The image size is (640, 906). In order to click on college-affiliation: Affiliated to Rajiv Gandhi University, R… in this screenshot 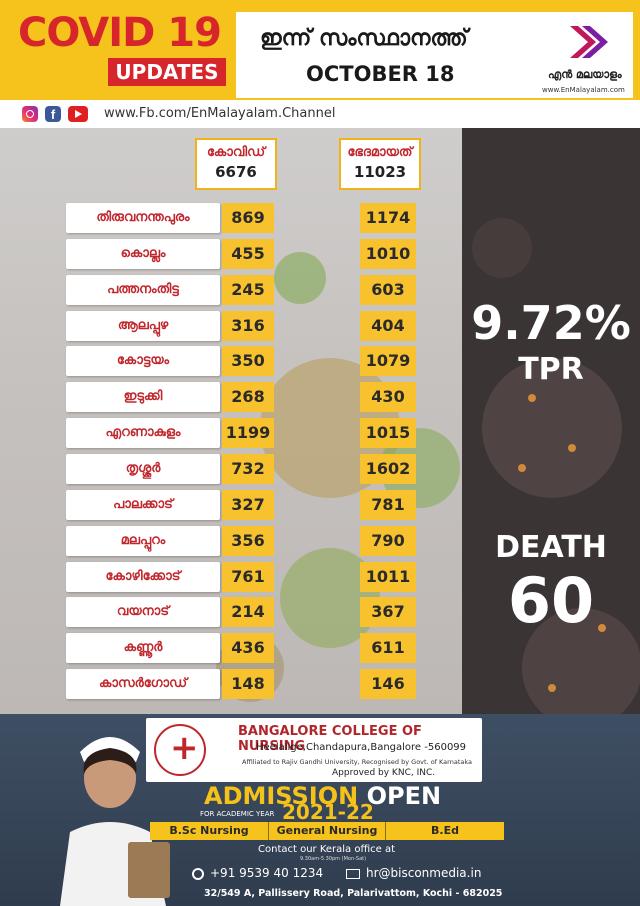, I will do `click(357, 762)`.